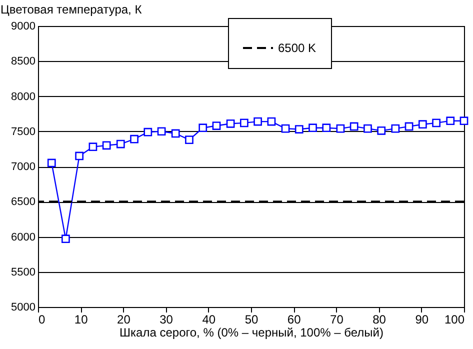 The image size is (473, 349). I want to click on x-tick-label: 80, so click(379, 319).